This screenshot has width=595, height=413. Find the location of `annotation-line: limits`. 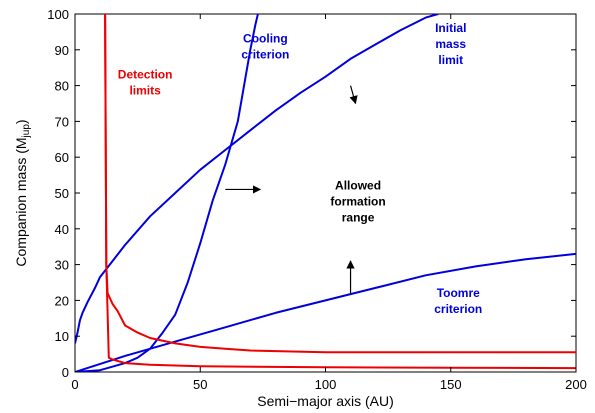

annotation-line: limits is located at coordinates (145, 90).